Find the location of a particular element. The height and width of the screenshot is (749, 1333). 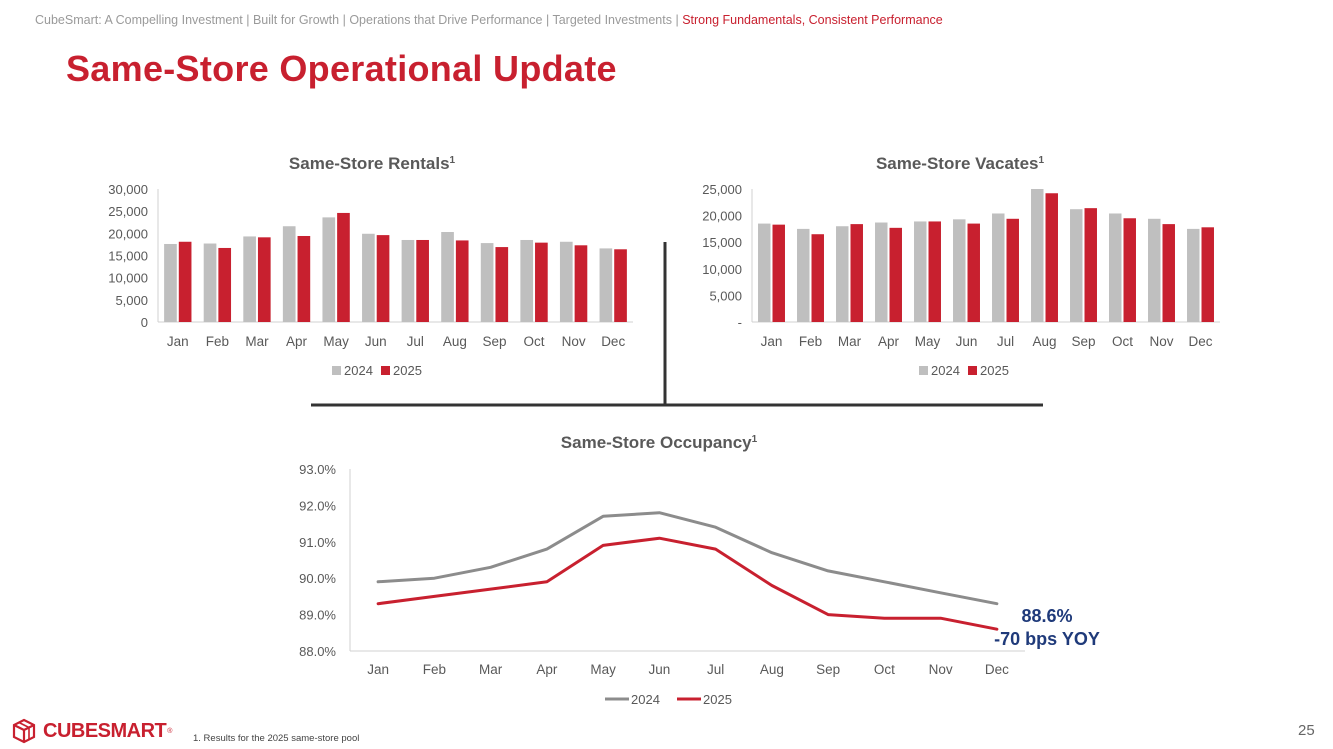

chart-title: Same-Store Rentals1 is located at coordinates (372, 163).